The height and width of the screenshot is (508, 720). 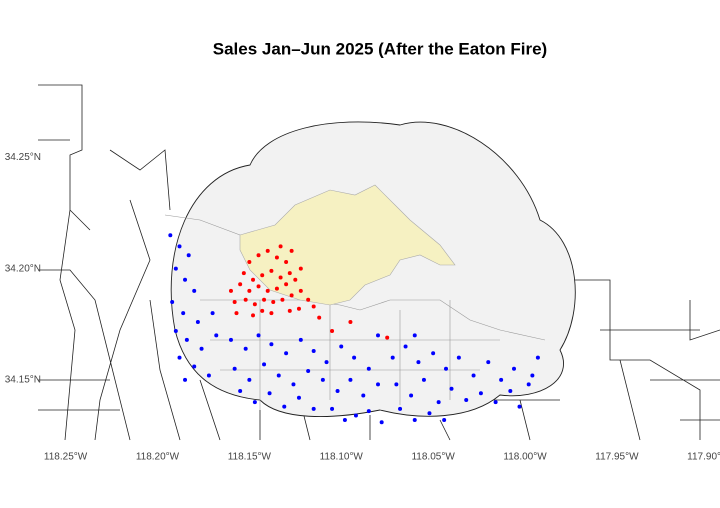 I want to click on x-tick-label: 118.00°W, so click(x=525, y=457).